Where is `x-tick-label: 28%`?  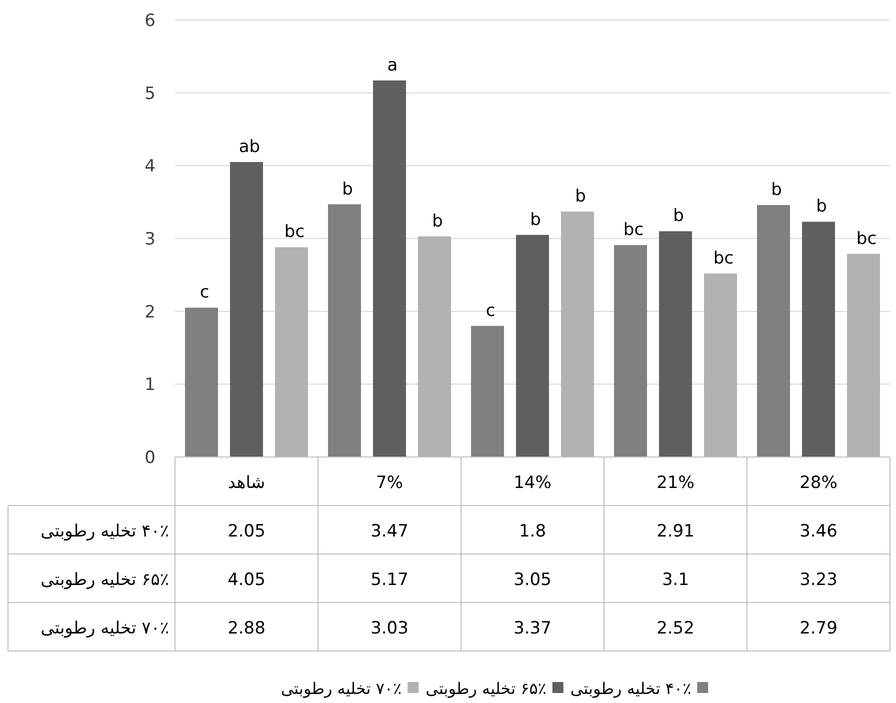 x-tick-label: 28% is located at coordinates (819, 483).